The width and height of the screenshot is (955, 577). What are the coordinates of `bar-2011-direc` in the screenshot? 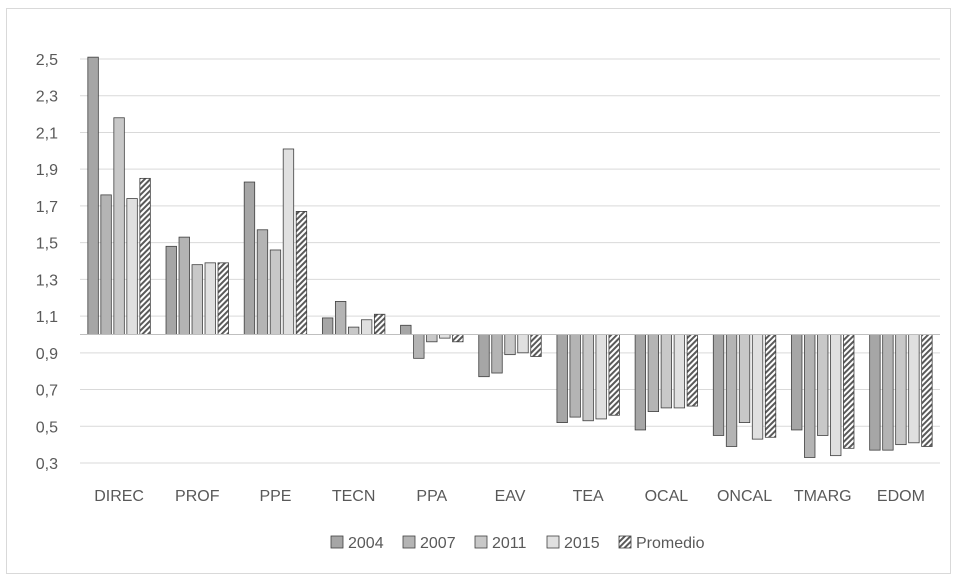 It's located at (119, 226).